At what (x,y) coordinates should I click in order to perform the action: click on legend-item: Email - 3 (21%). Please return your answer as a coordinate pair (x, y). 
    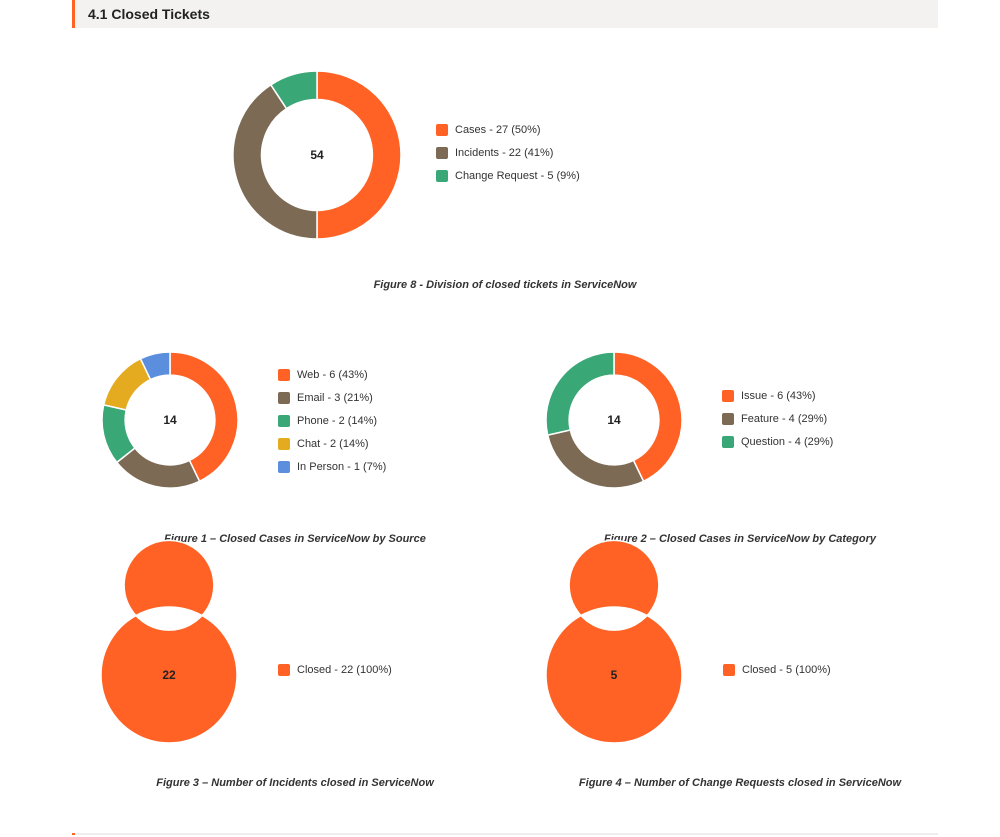
    Looking at the image, I should click on (332, 397).